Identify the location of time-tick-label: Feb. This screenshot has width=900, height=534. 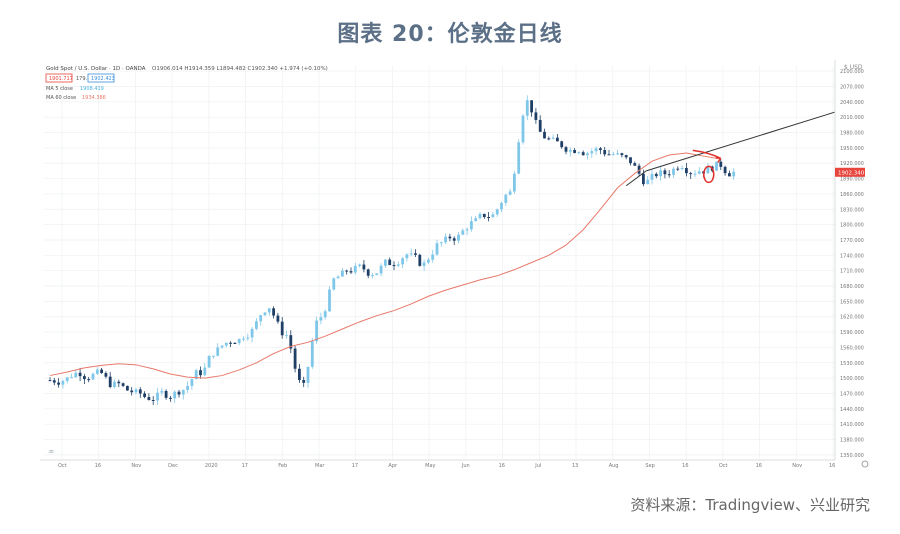
(282, 466).